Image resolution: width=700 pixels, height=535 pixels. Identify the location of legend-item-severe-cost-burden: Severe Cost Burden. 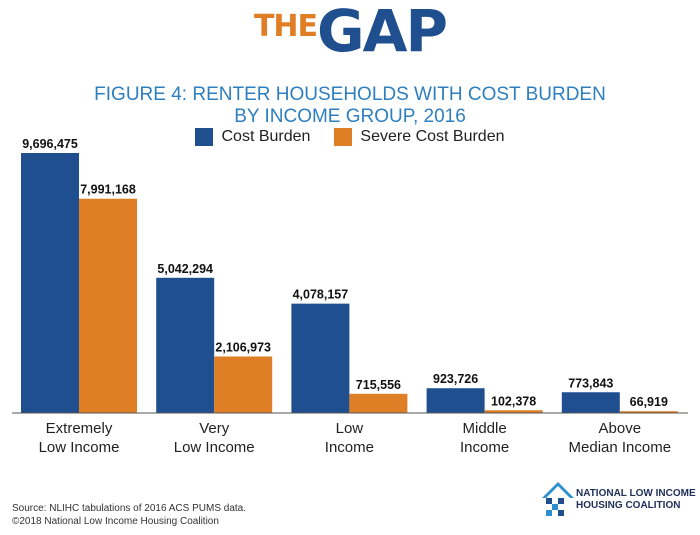
(419, 137).